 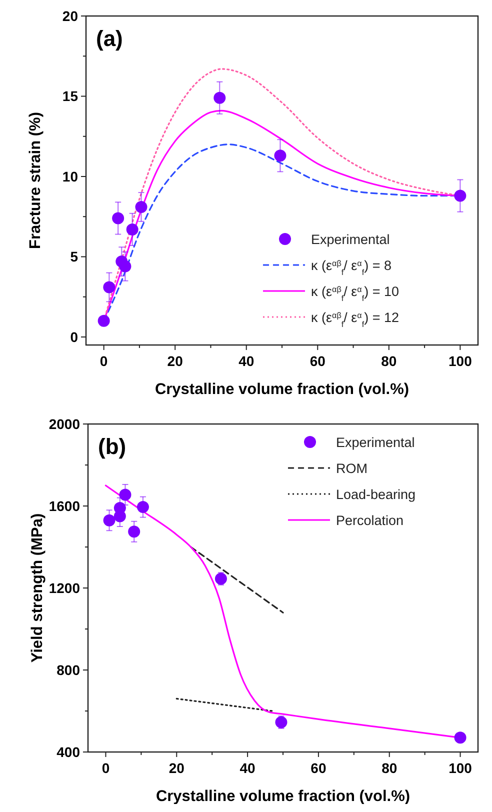 What do you see at coordinates (70, 96) in the screenshot?
I see `y-tick-label: 15` at bounding box center [70, 96].